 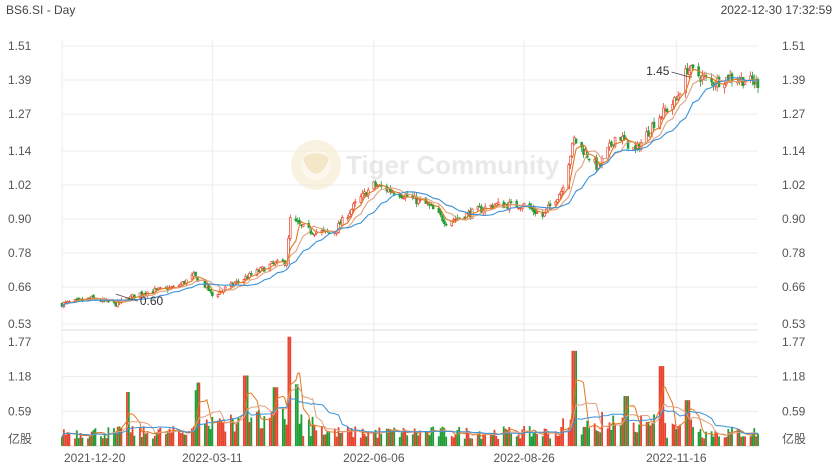 What do you see at coordinates (676, 458) in the screenshot?
I see `date-tick: 2022-11-16` at bounding box center [676, 458].